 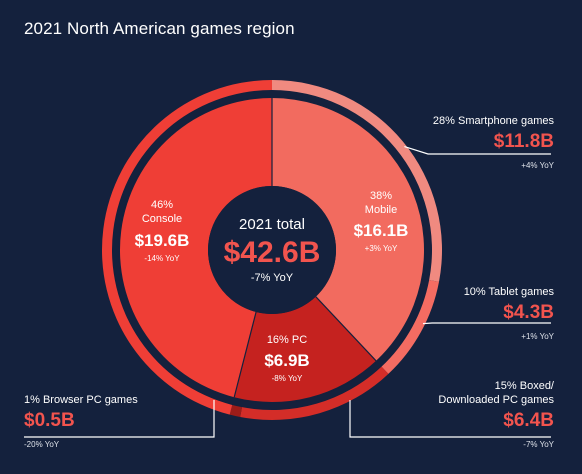 I want to click on leader-browser-pc, so click(x=119, y=419).